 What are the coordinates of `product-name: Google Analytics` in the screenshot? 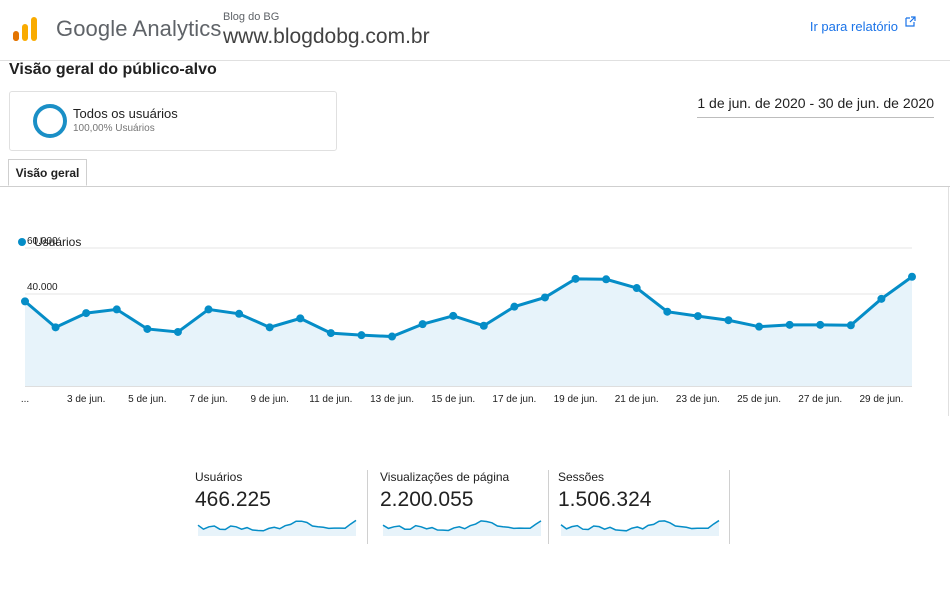 It's located at (139, 28).